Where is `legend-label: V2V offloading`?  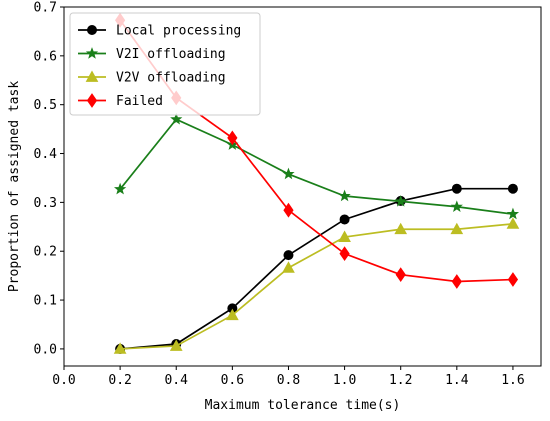 legend-label: V2V offloading is located at coordinates (171, 78).